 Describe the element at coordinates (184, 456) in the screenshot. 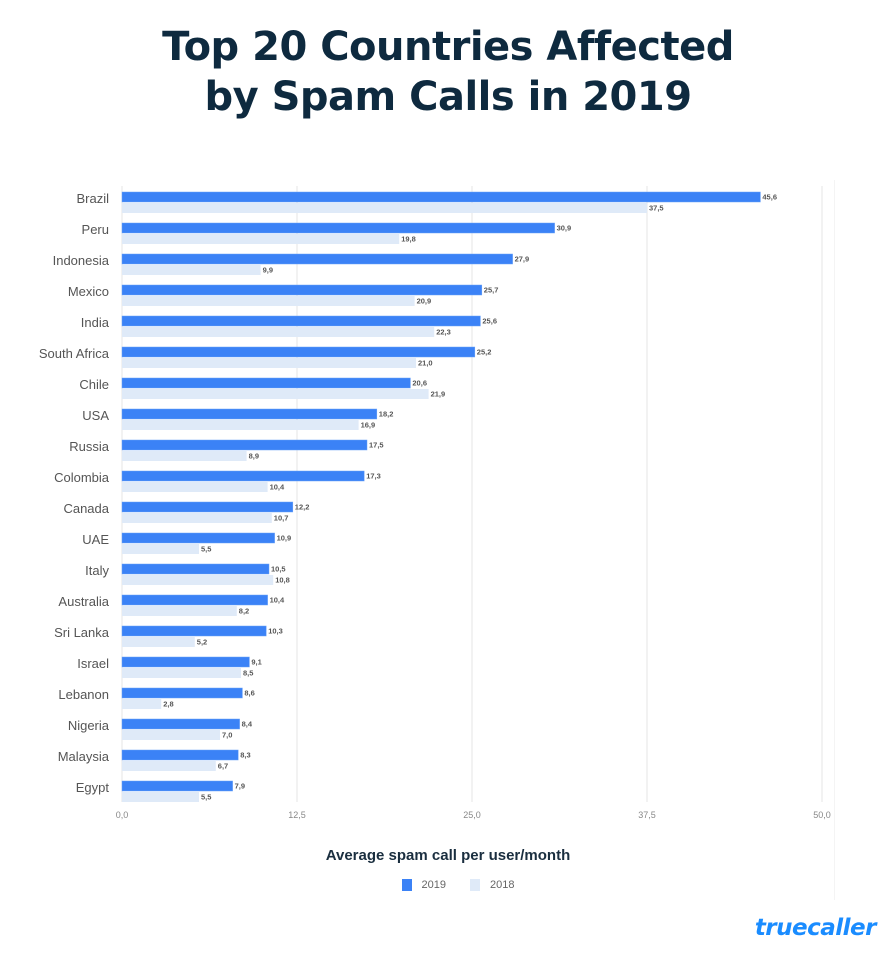

I see `bar-2018-russia` at that location.